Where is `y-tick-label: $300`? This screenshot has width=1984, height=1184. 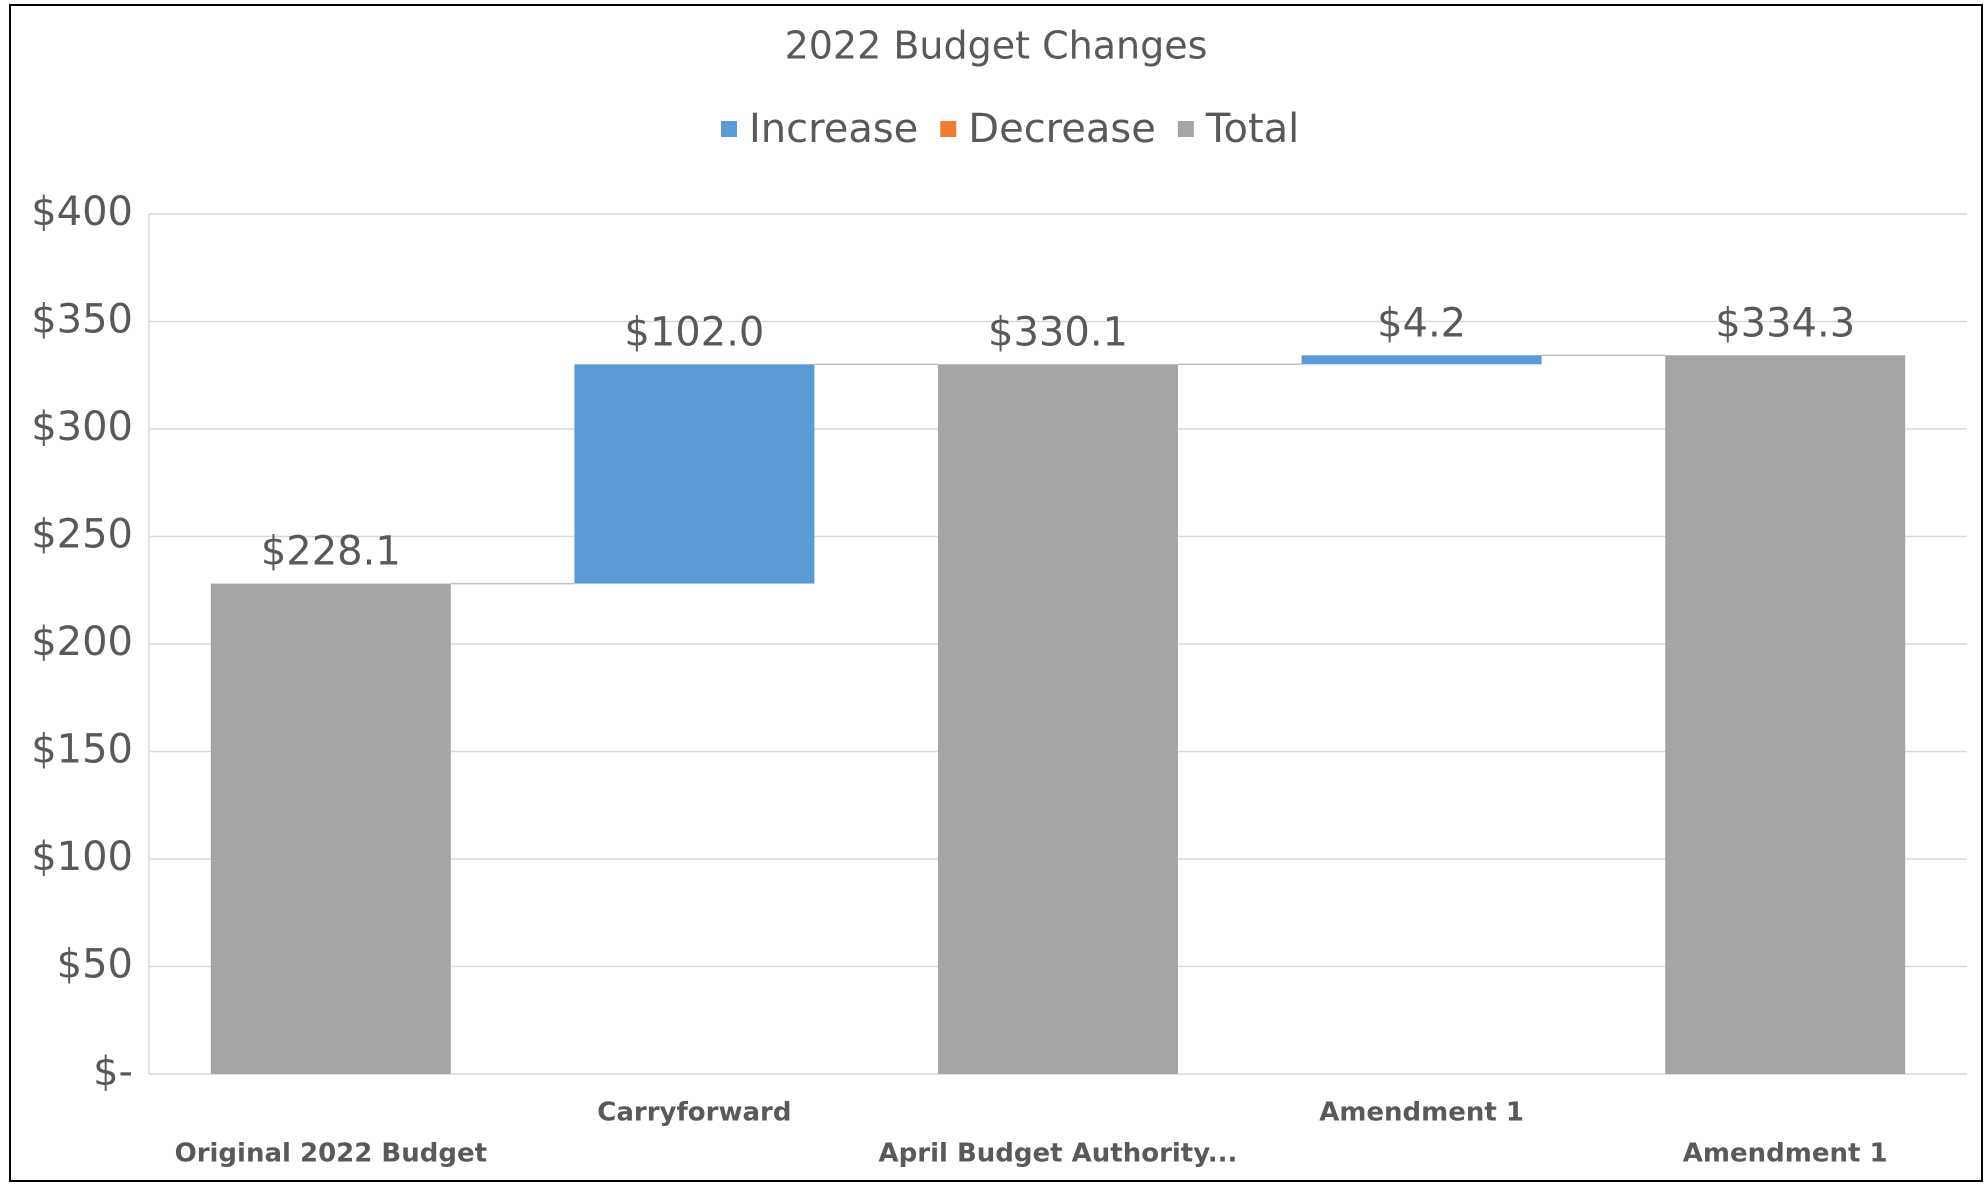
y-tick-label: $300 is located at coordinates (82, 427).